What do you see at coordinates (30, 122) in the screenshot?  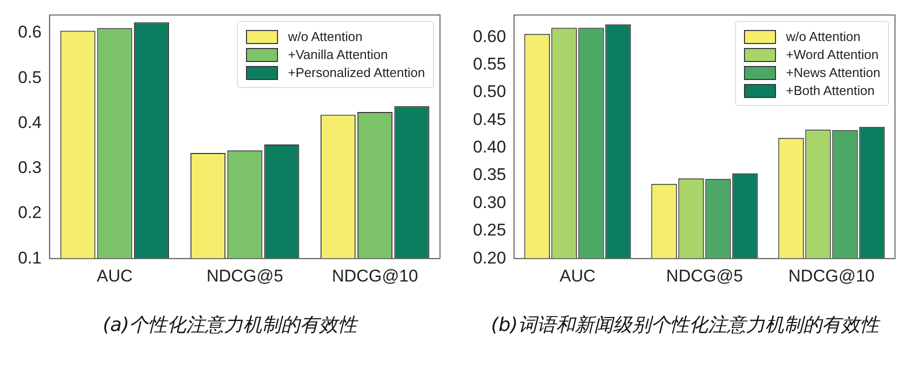 I see `y-tick-label: 0.4` at bounding box center [30, 122].